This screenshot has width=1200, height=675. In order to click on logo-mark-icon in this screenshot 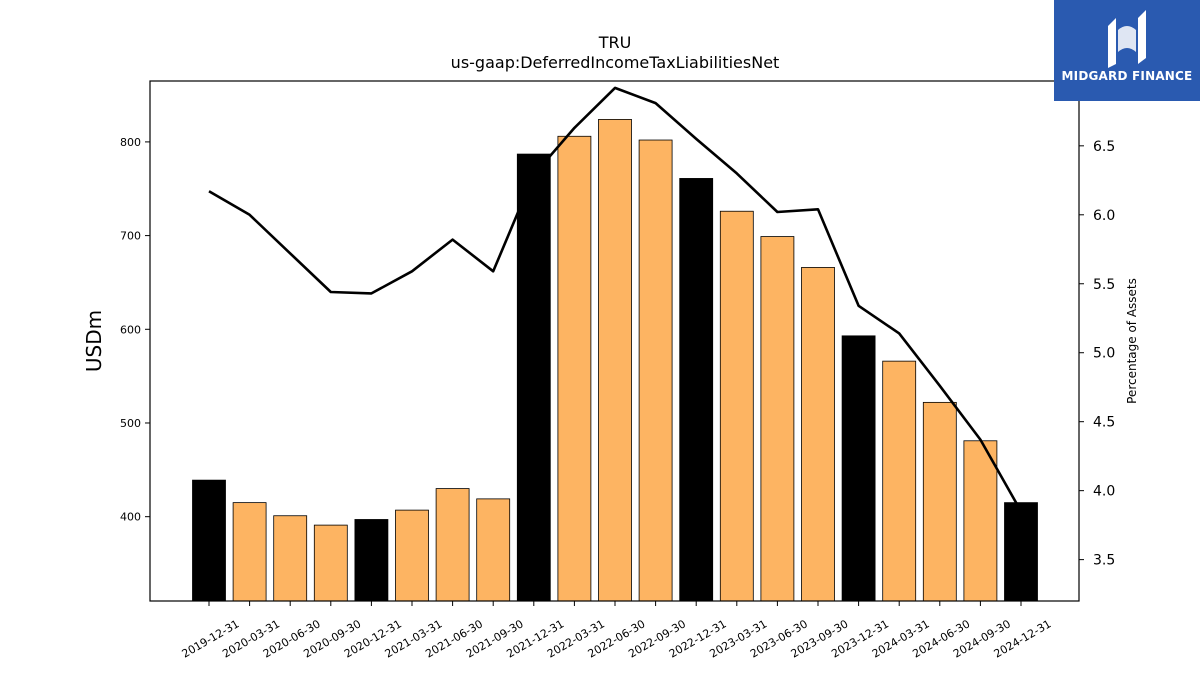, I will do `click(1127, 39)`.